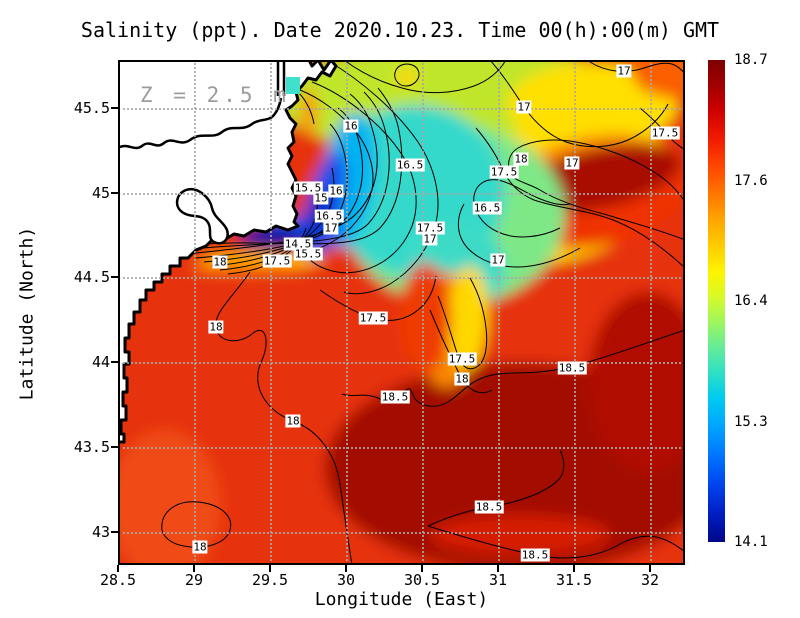 The image size is (800, 618). What do you see at coordinates (401, 599) in the screenshot?
I see `x-axis-label: Longitude (East)` at bounding box center [401, 599].